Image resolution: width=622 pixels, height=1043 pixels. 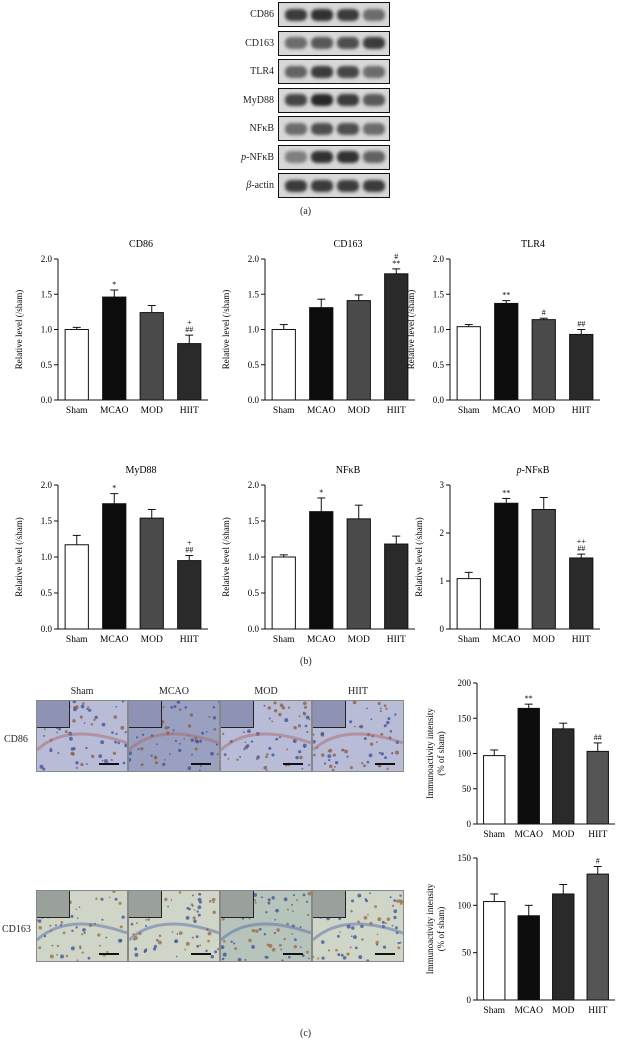 What do you see at coordinates (306, 211) in the screenshot?
I see `panel-label-a: (a)` at bounding box center [306, 211].